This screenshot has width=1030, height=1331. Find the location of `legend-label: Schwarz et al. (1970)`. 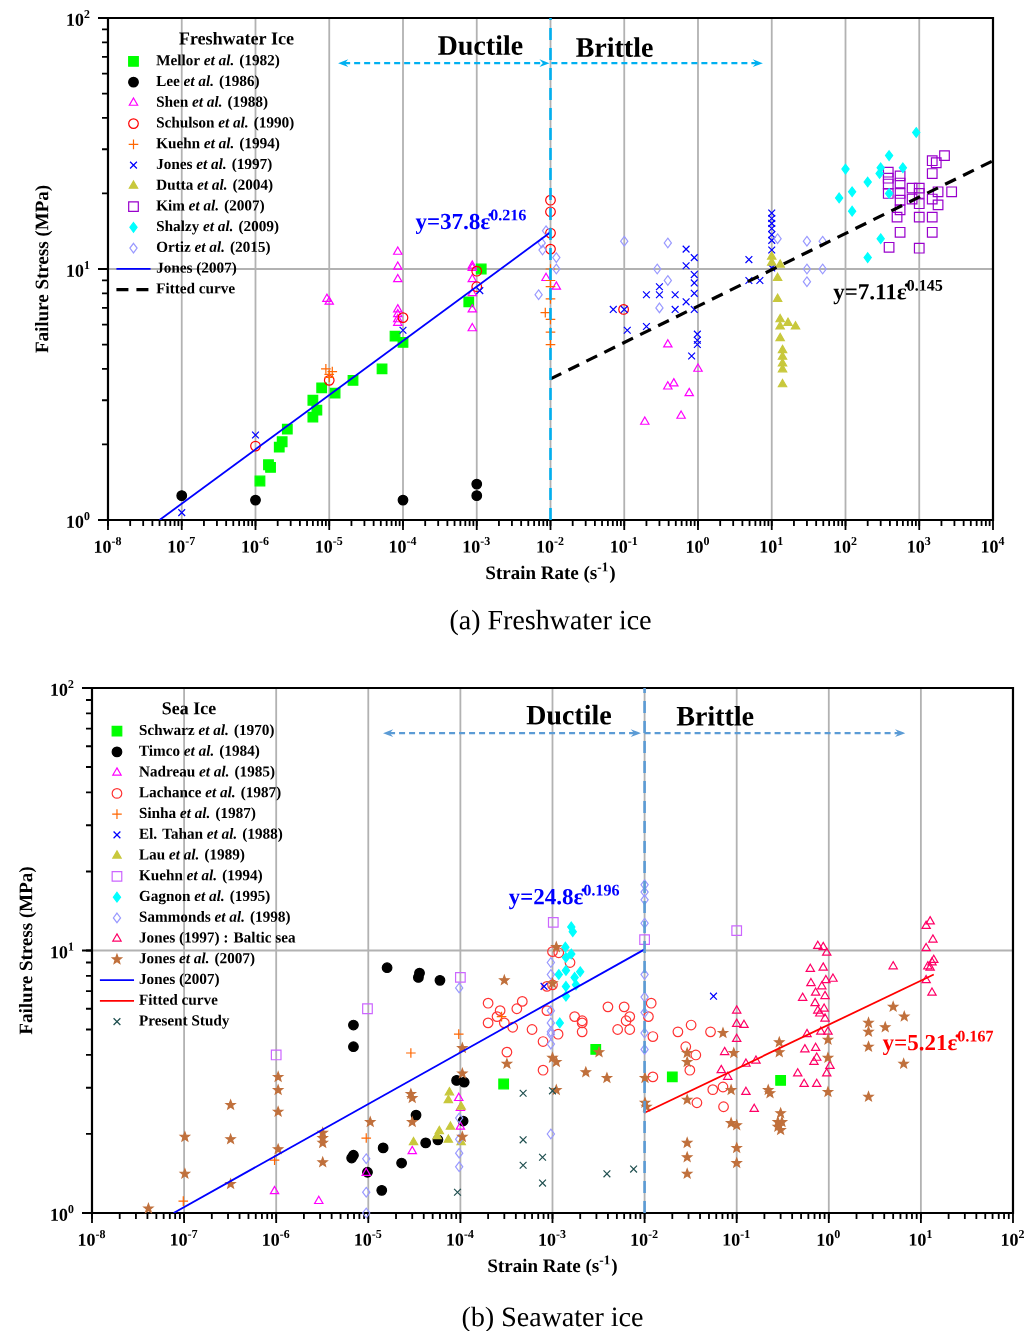

legend-label: Schwarz et al. (1970) is located at coordinates (206, 731).